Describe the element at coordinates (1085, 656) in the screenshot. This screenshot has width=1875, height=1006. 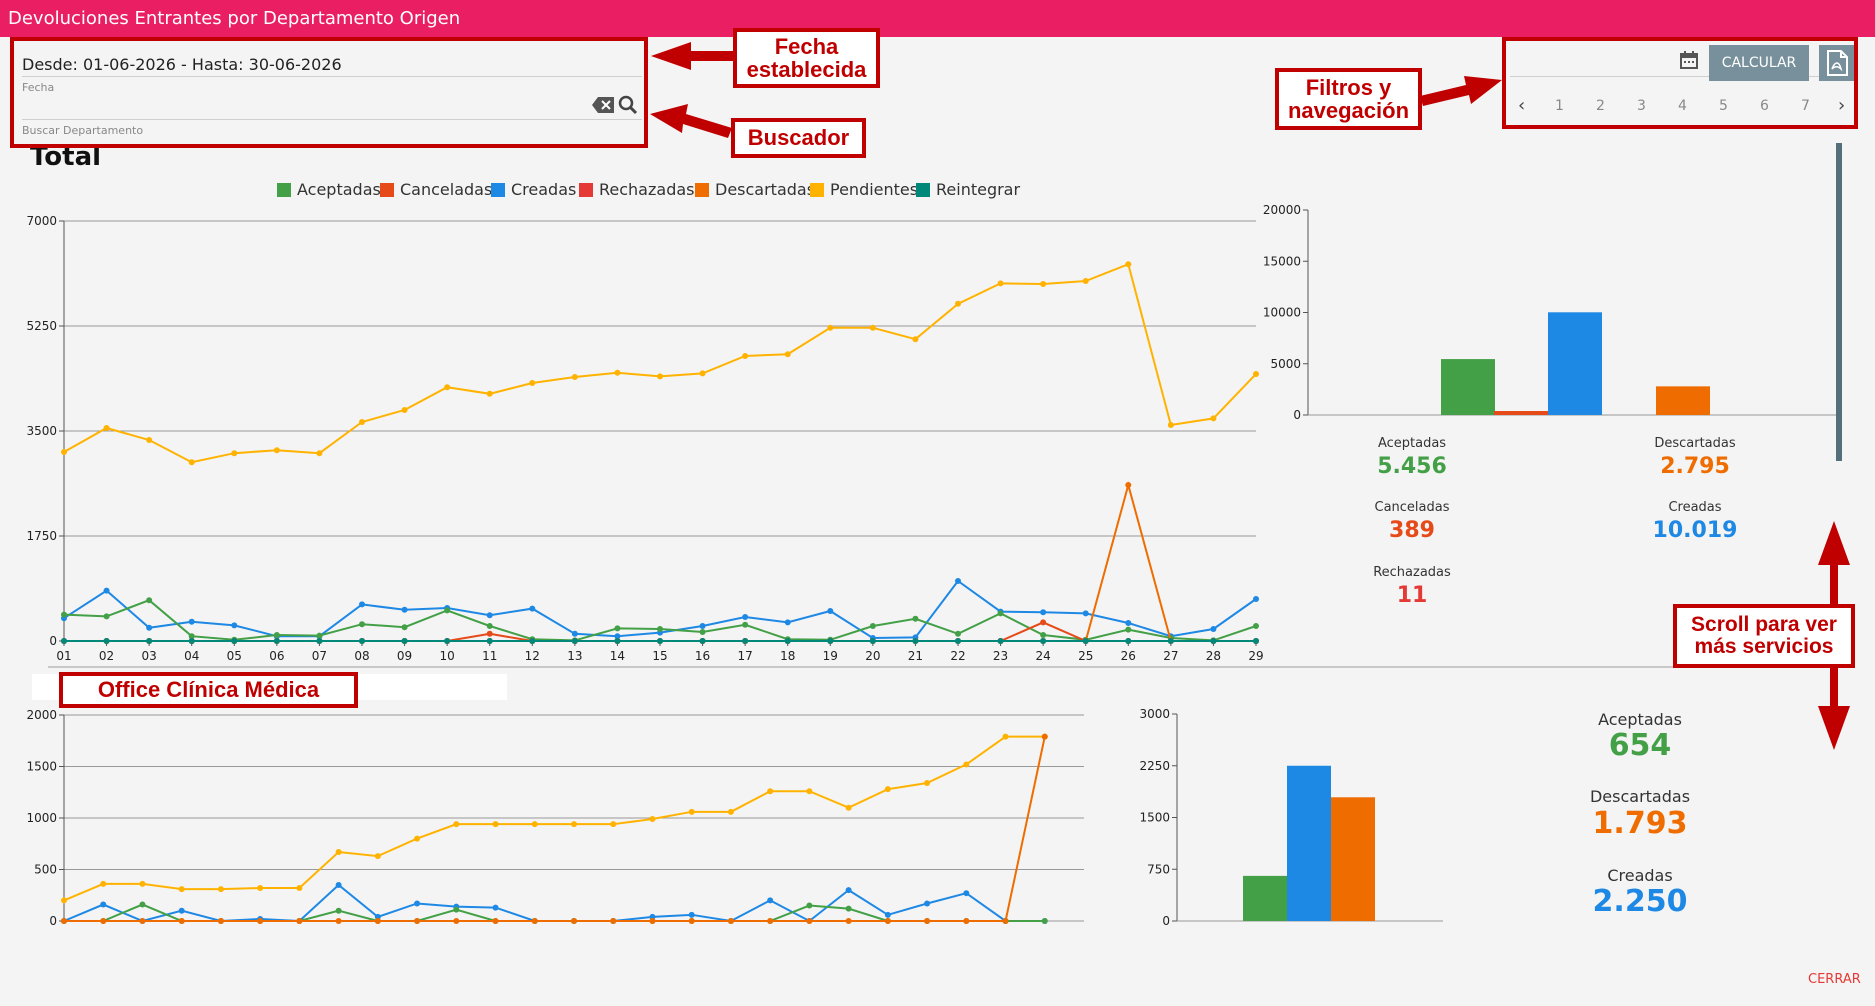
I see `x-tick-label: 25` at that location.